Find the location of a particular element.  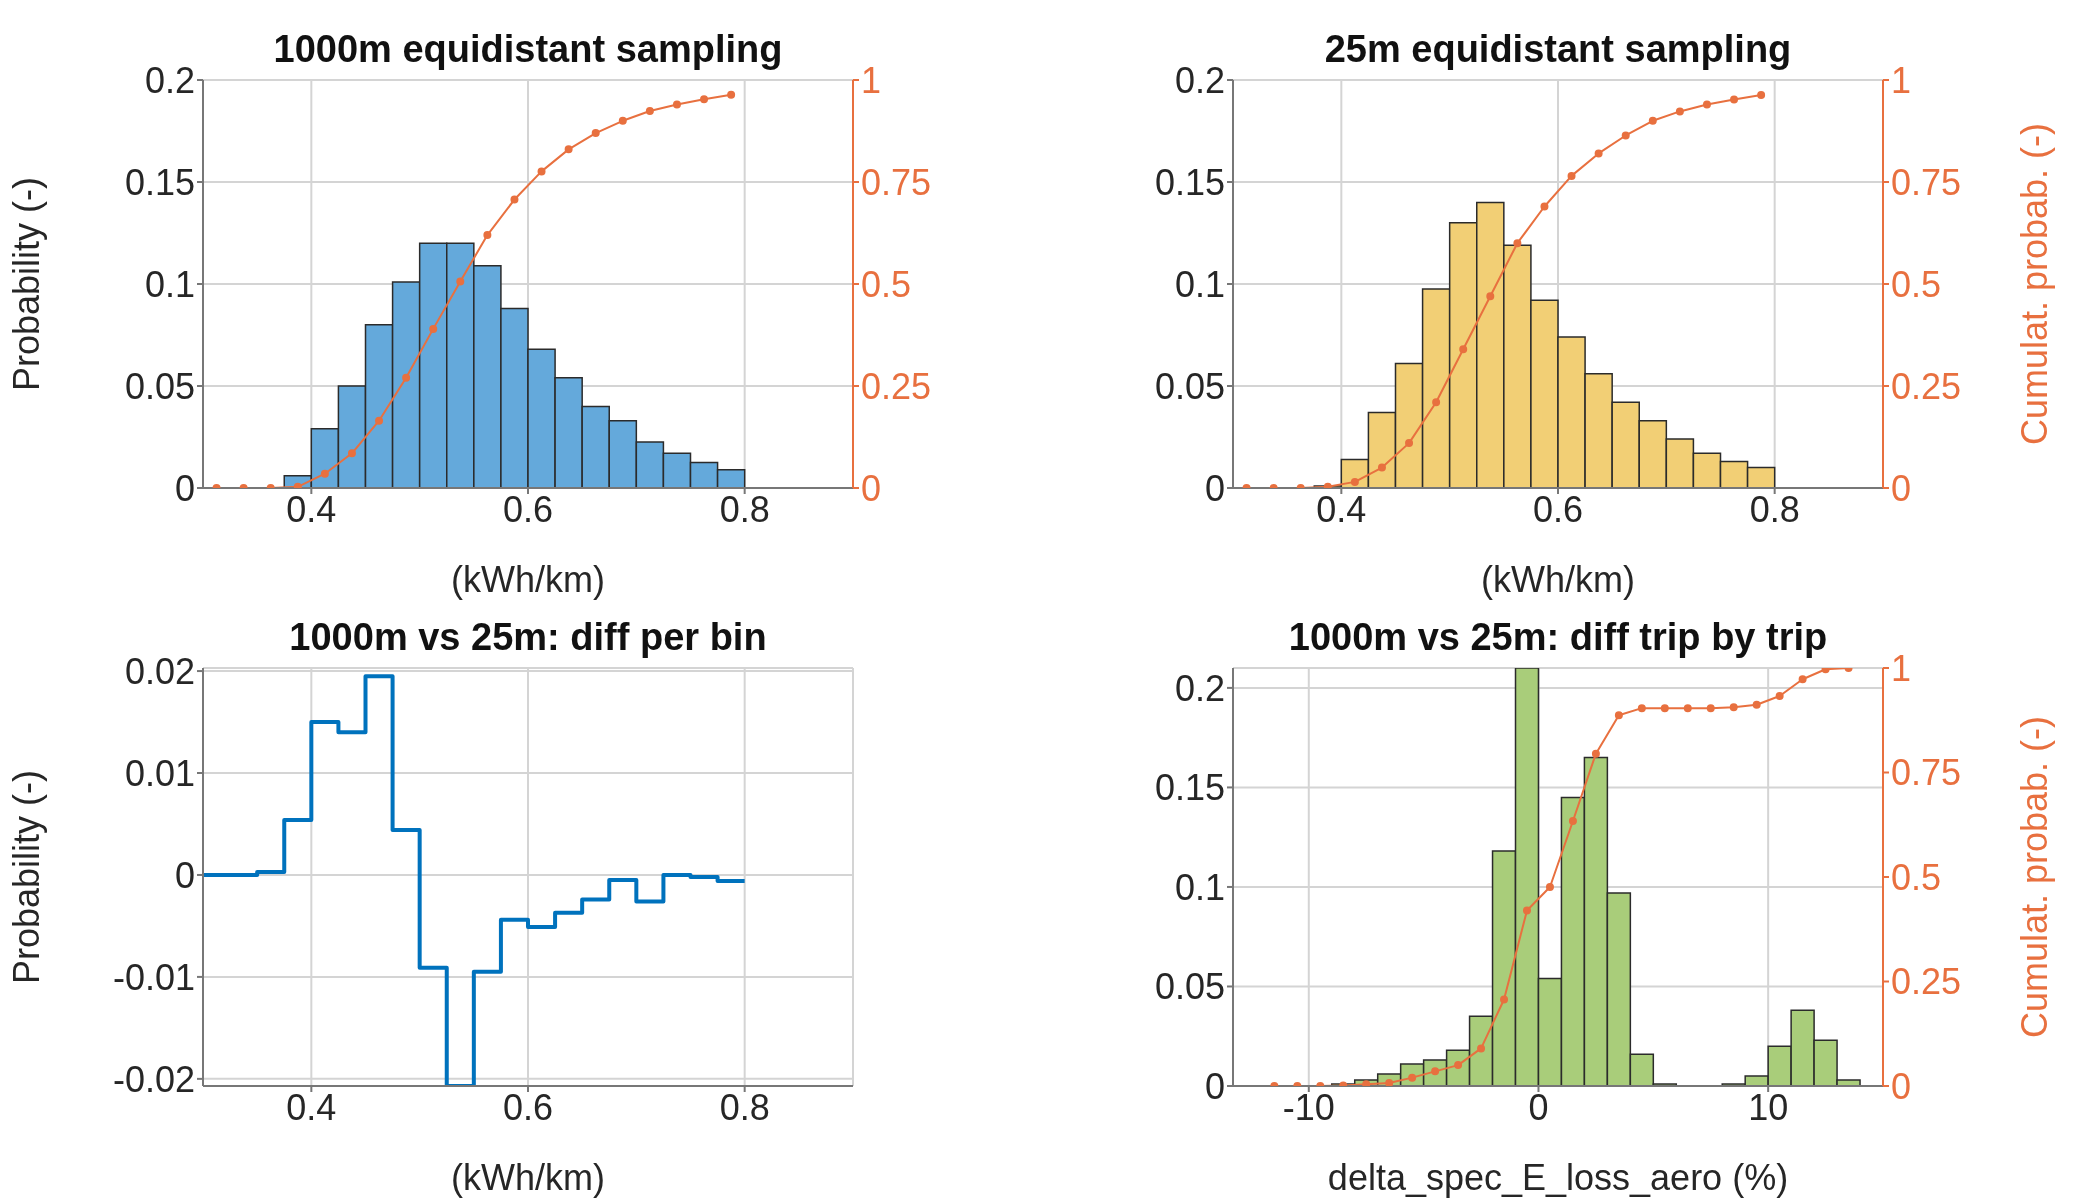

y-tick-label: 0.02 is located at coordinates (159, 671).